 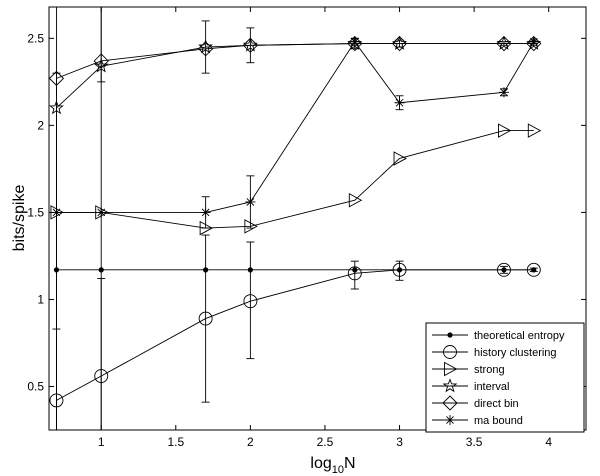 I want to click on legend-box, so click(x=505, y=377).